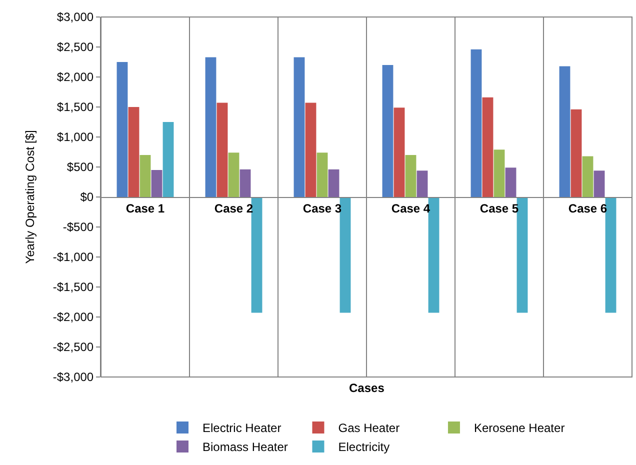 This screenshot has height=465, width=636. What do you see at coordinates (78, 227) in the screenshot?
I see `y-tick-label: -$500` at bounding box center [78, 227].